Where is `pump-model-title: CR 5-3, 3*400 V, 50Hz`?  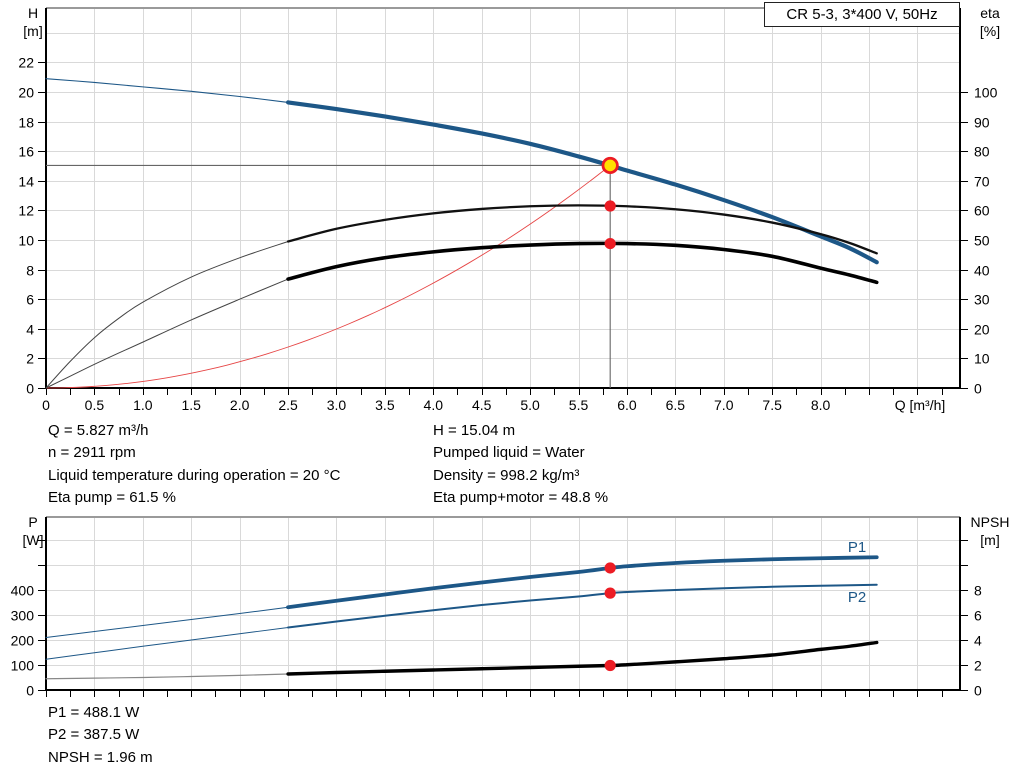 pump-model-title: CR 5-3, 3*400 V, 50Hz is located at coordinates (862, 14).